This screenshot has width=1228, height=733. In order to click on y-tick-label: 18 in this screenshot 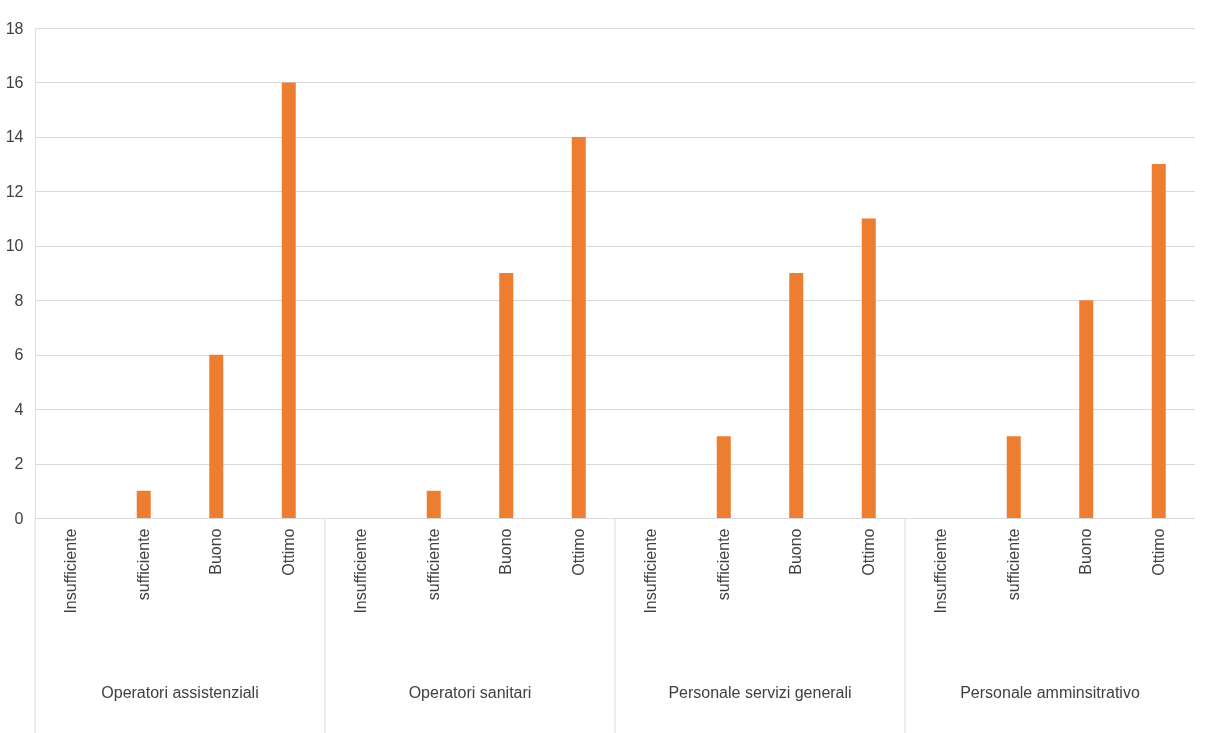, I will do `click(14, 28)`.